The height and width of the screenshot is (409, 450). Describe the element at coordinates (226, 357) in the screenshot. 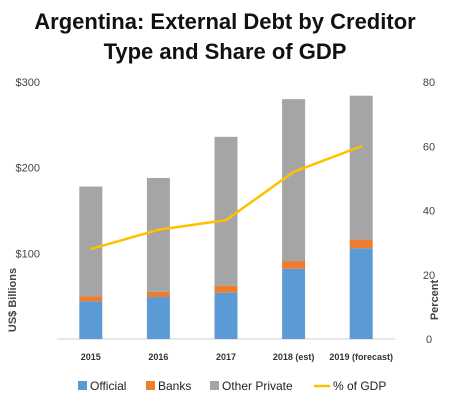

I see `x-tick-label: 2017` at that location.